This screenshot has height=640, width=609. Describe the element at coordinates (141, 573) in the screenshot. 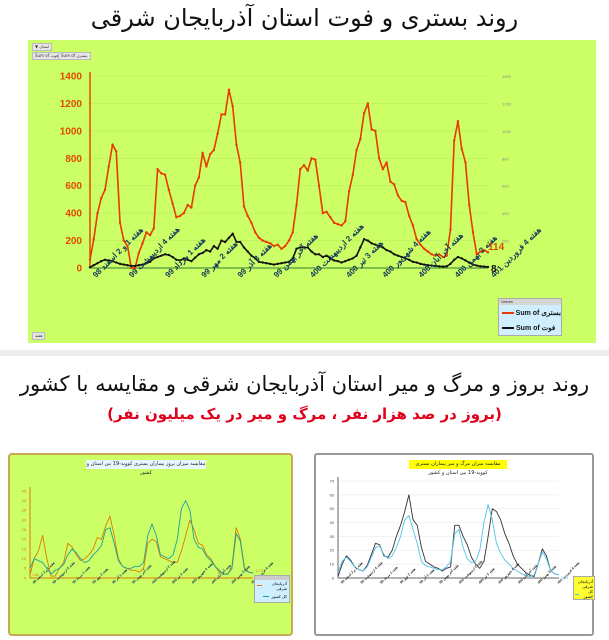

I see `x-axis-label: هفته آخر بهمن 99` at that location.